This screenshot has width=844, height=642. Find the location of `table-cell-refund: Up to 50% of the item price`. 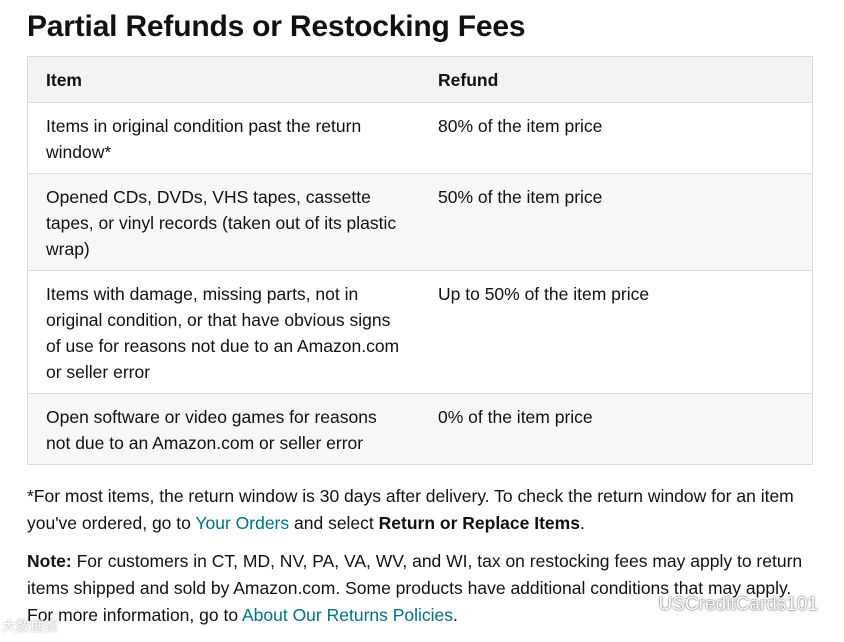

table-cell-refund: Up to 50% of the item price is located at coordinates (616, 332).